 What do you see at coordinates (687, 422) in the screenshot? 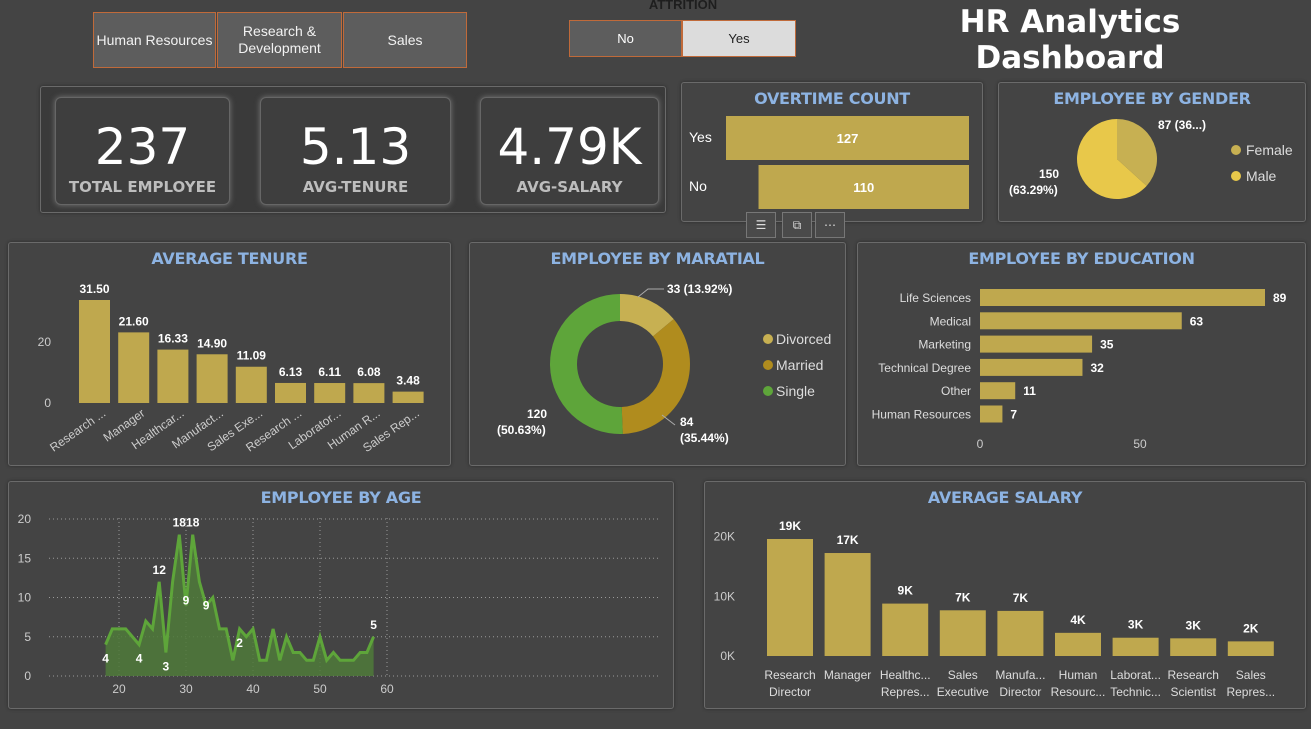
I see `marital-married-data-label: 84` at bounding box center [687, 422].